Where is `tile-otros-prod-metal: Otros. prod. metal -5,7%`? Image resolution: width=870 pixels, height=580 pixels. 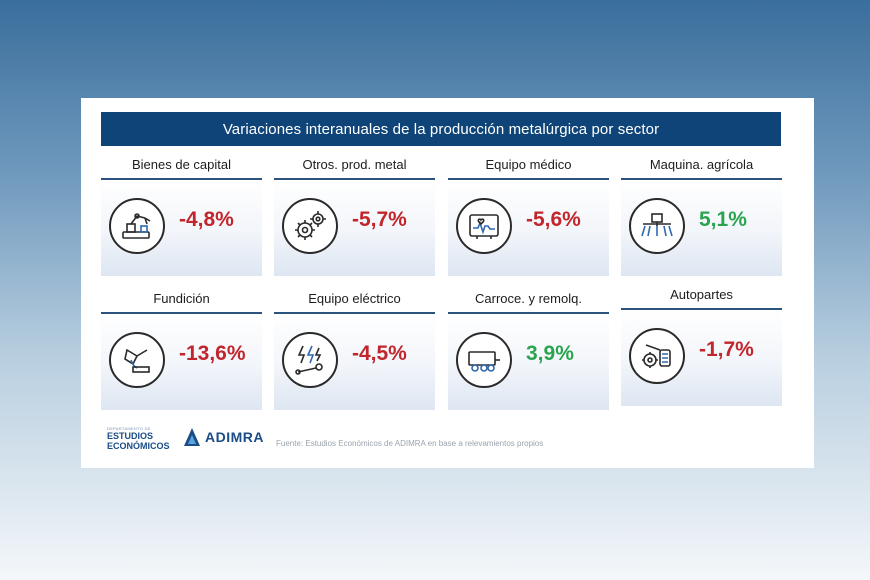
tile-otros-prod-metal: Otros. prod. metal -5,7% is located at coordinates (354, 215).